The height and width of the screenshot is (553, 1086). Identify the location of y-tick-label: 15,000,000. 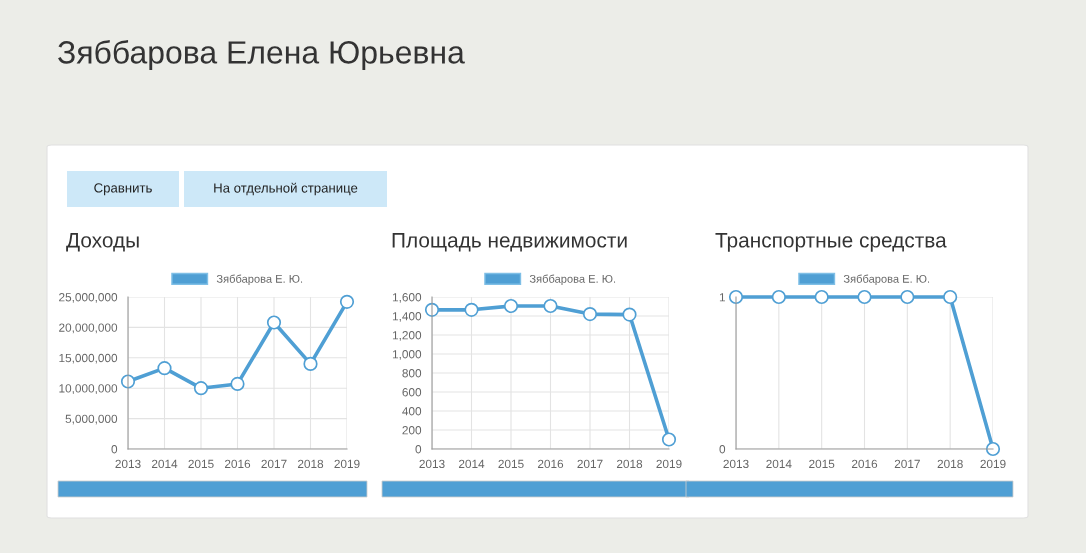
(88, 358).